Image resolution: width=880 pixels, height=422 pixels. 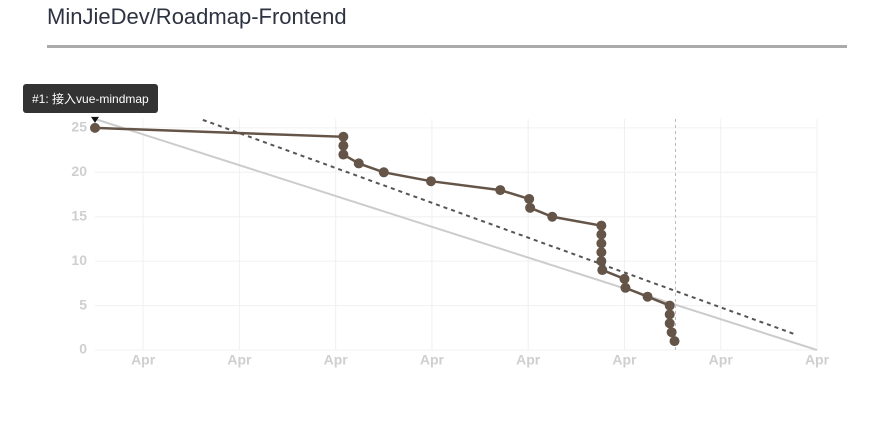 I want to click on y-tick-label: 25, so click(x=79, y=127).